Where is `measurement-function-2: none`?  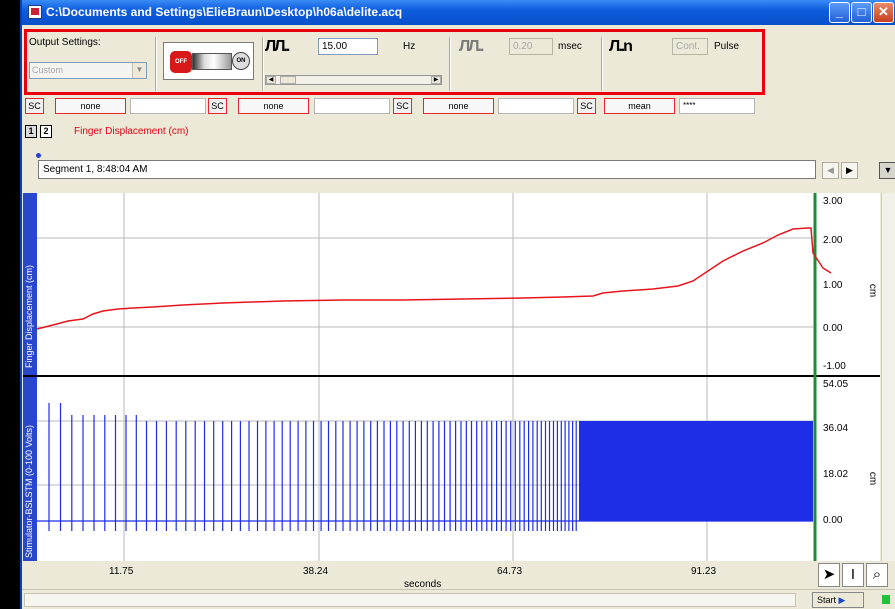
measurement-function-2: none is located at coordinates (273, 106).